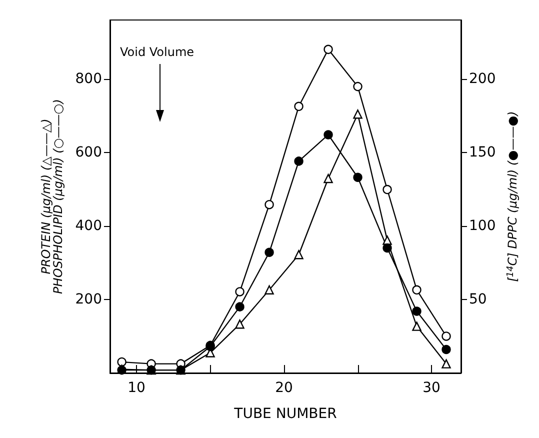 The height and width of the screenshot is (438, 539). What do you see at coordinates (88, 152) in the screenshot?
I see `y-tick-label: 600` at bounding box center [88, 152].